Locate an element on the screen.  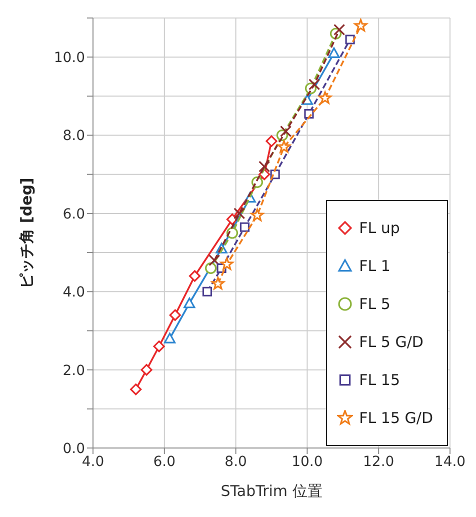
x-axis-title: STabTrim 位置 is located at coordinates (271, 491).